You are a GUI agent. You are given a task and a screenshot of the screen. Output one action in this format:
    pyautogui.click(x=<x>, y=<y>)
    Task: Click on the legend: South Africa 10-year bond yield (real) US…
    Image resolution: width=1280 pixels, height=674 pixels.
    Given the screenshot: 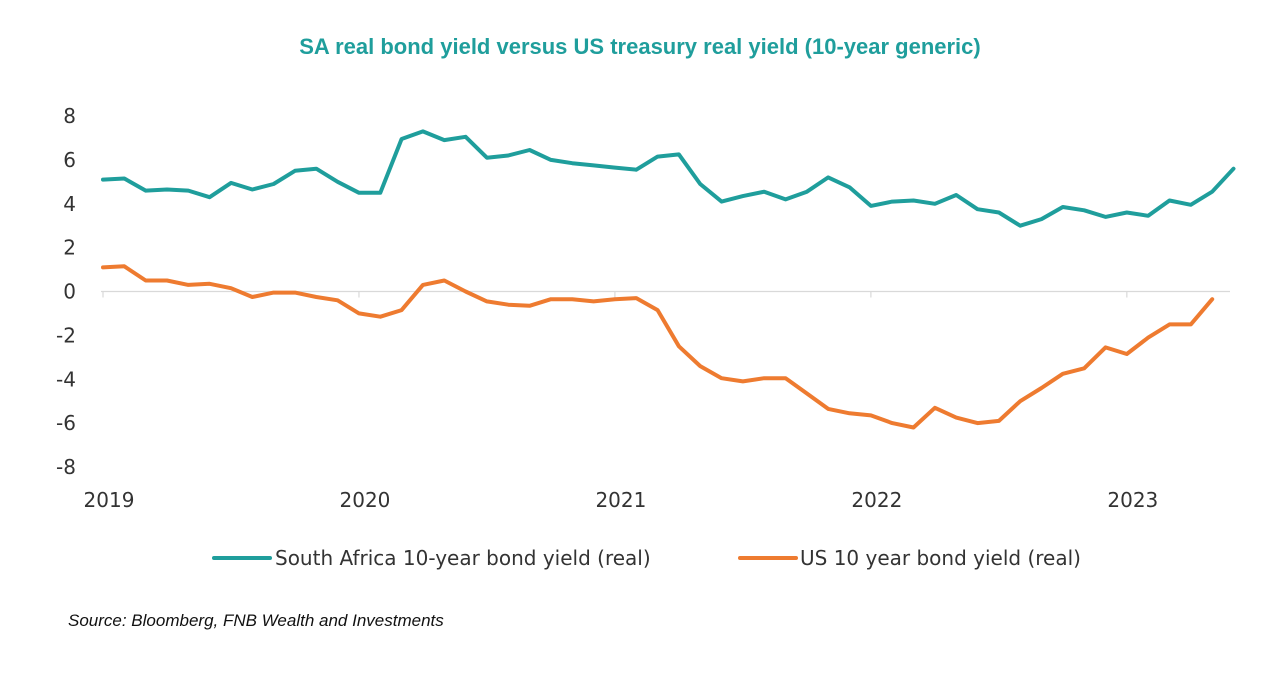 What is the action you would take?
    pyautogui.click(x=646, y=558)
    